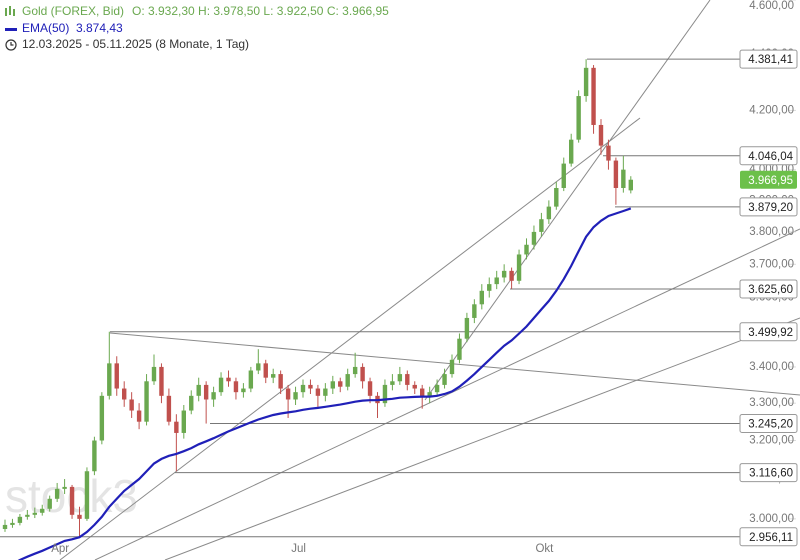  Describe the element at coordinates (10, 11) in the screenshot. I see `bars-icon` at that location.